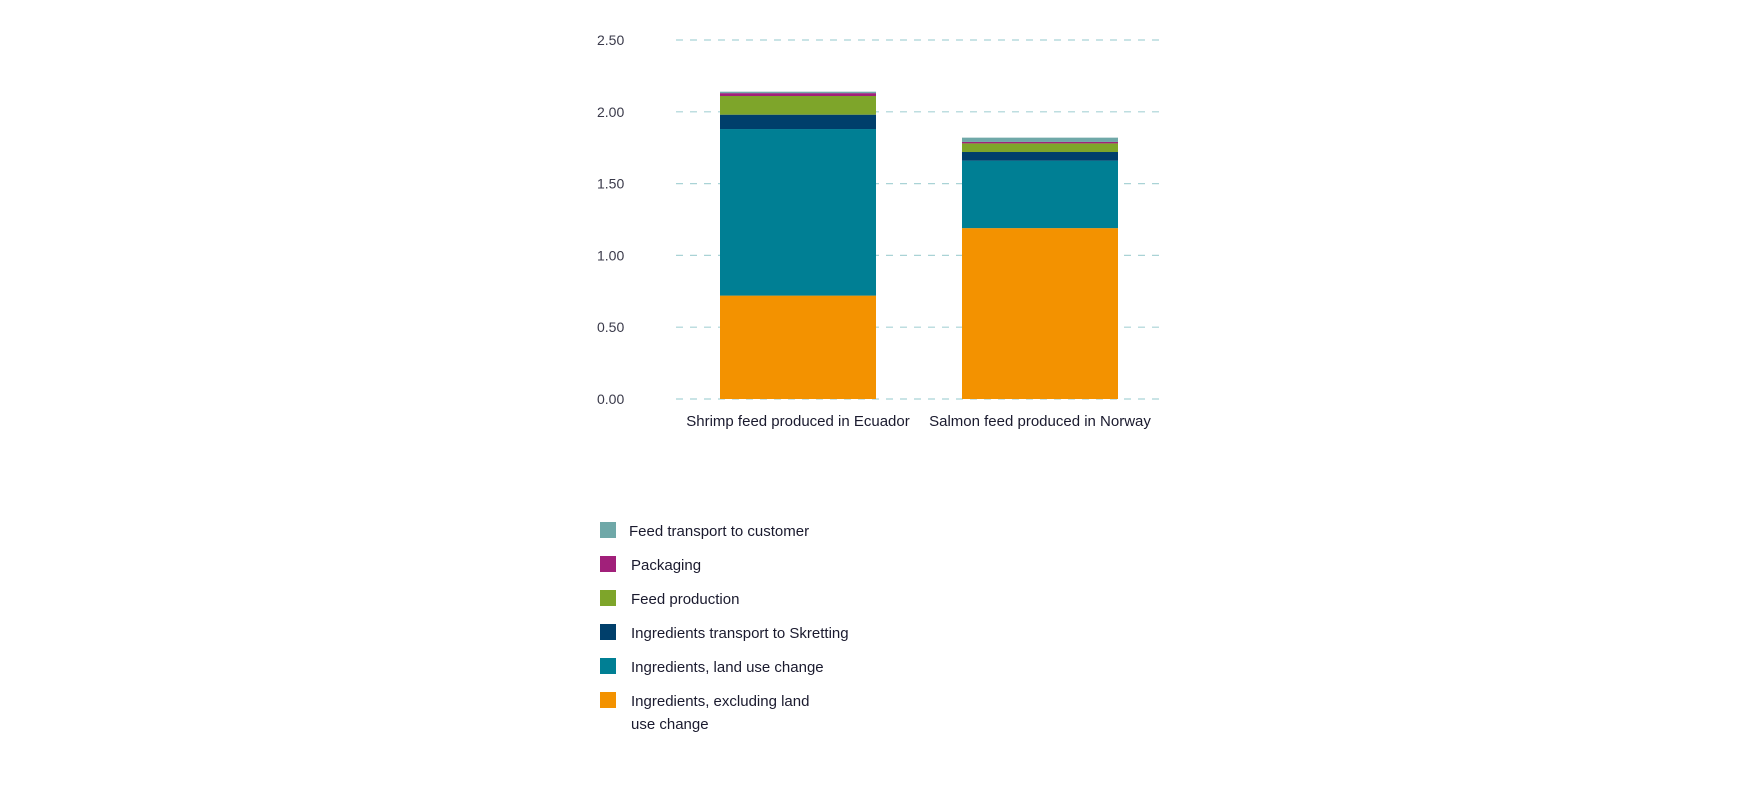 The image size is (1749, 809). Describe the element at coordinates (919, 245) in the screenshot. I see `bars` at that location.